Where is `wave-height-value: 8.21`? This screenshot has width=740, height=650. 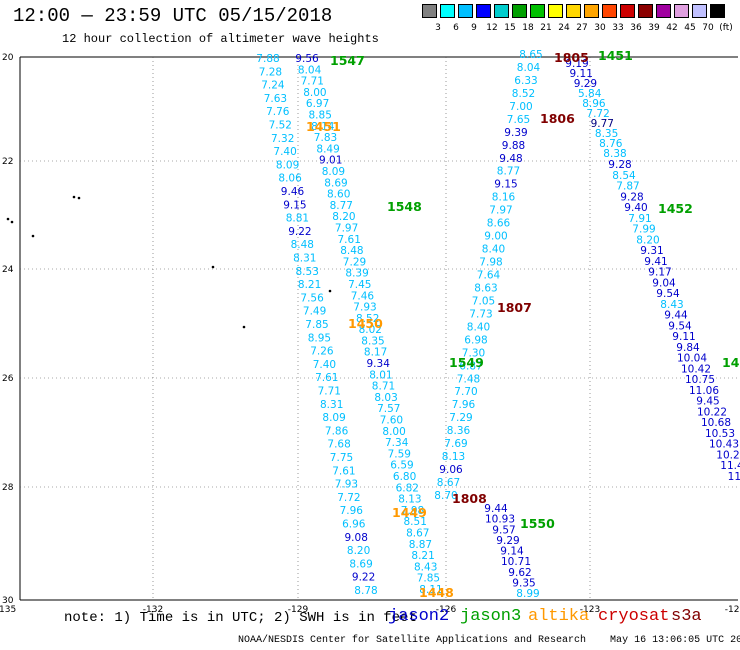
wave-height-value: 8.21 is located at coordinates (309, 285).